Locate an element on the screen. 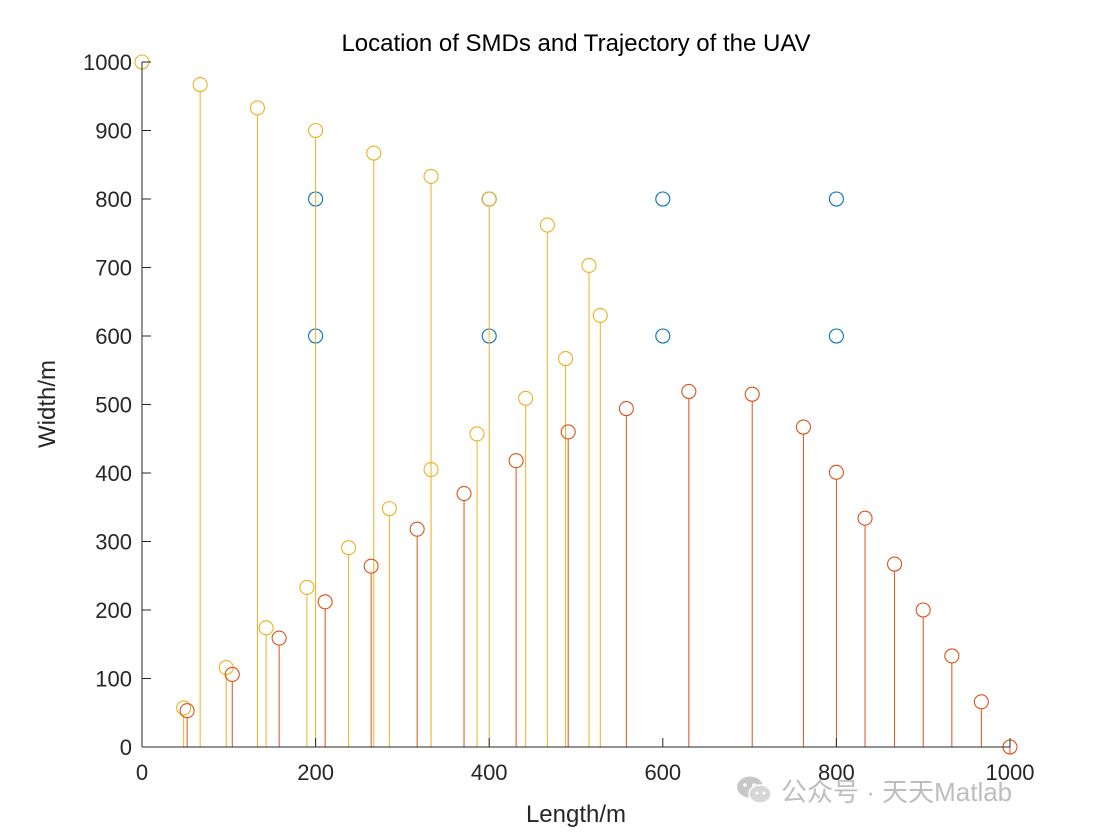  y-tick-label: 500 is located at coordinates (113, 405).